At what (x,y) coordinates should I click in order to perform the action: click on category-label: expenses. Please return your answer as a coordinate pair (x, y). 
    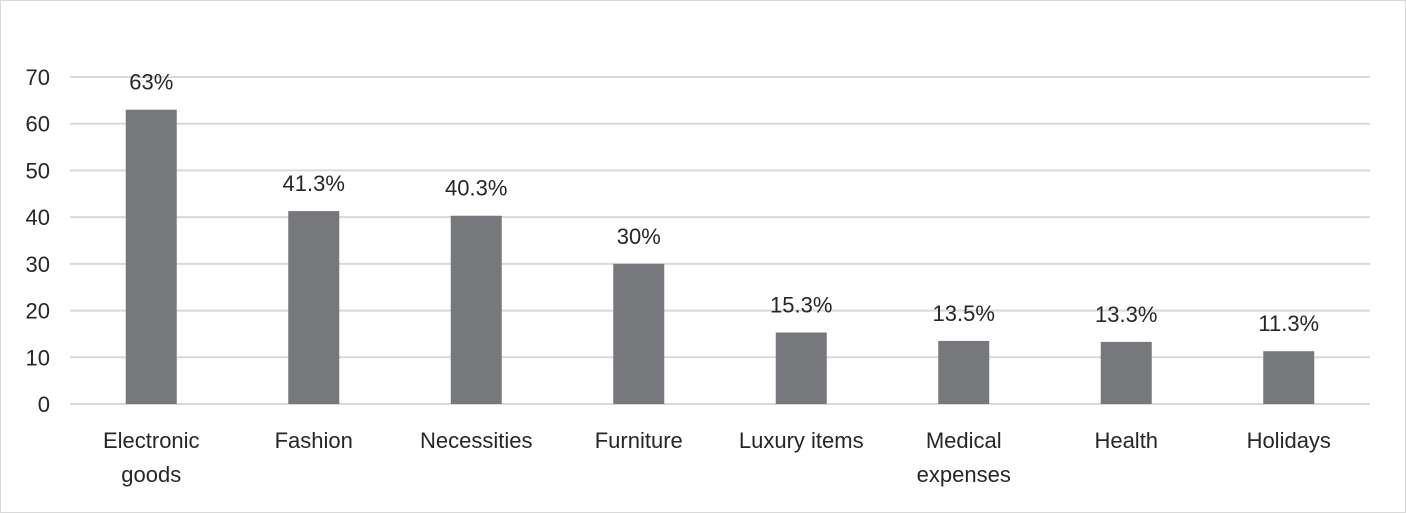
    Looking at the image, I should click on (964, 474).